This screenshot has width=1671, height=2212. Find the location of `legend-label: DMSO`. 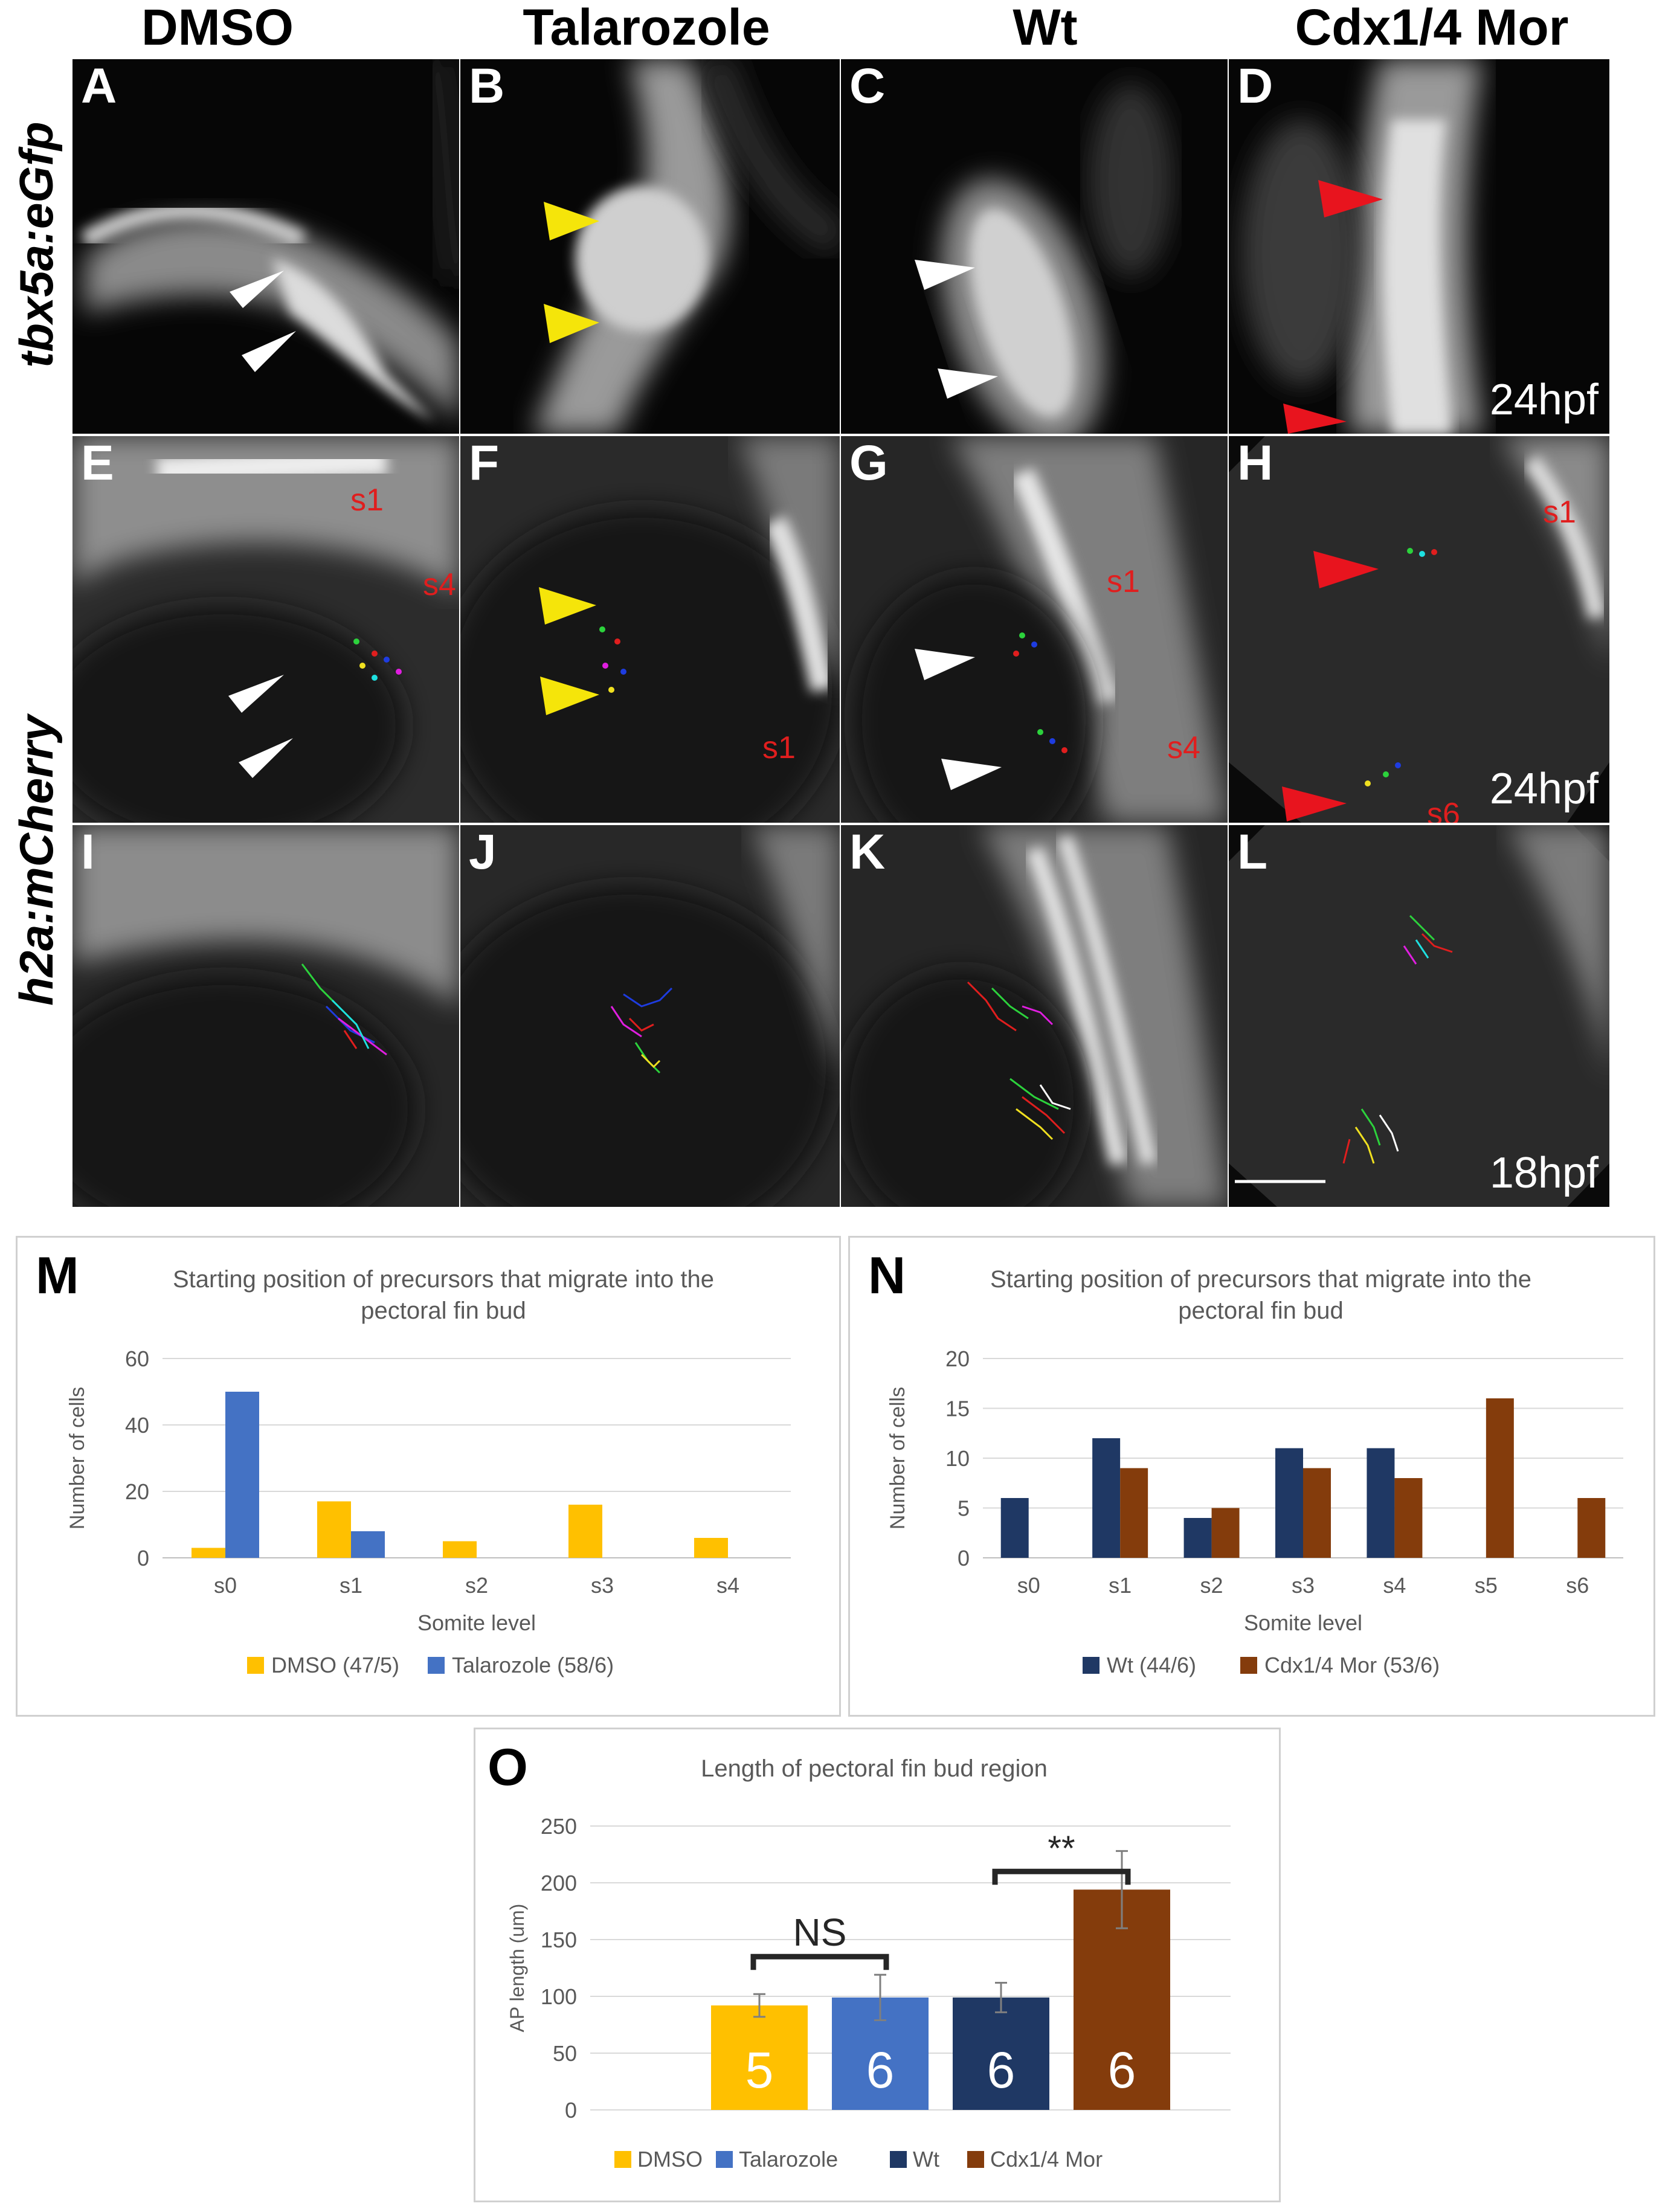

legend-label: DMSO is located at coordinates (670, 2159).